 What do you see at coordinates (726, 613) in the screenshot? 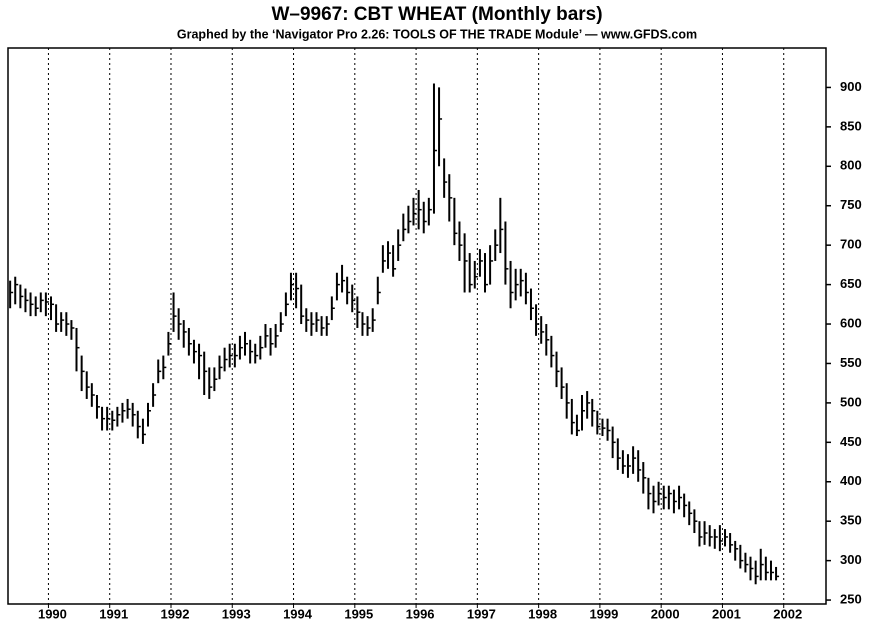
I see `x-tick-label: 2001` at bounding box center [726, 613].